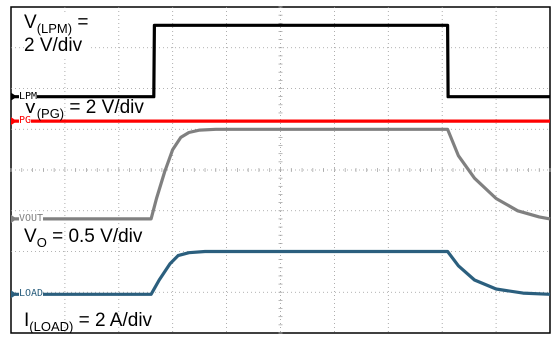  What do you see at coordinates (53, 45) in the screenshot?
I see `lpm-scale-line2: 2 V/div` at bounding box center [53, 45].